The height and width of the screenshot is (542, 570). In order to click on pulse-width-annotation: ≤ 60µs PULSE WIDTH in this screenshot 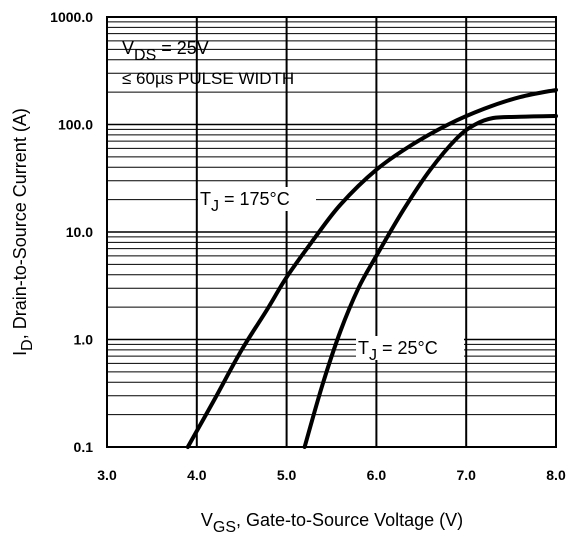, I will do `click(208, 78)`.